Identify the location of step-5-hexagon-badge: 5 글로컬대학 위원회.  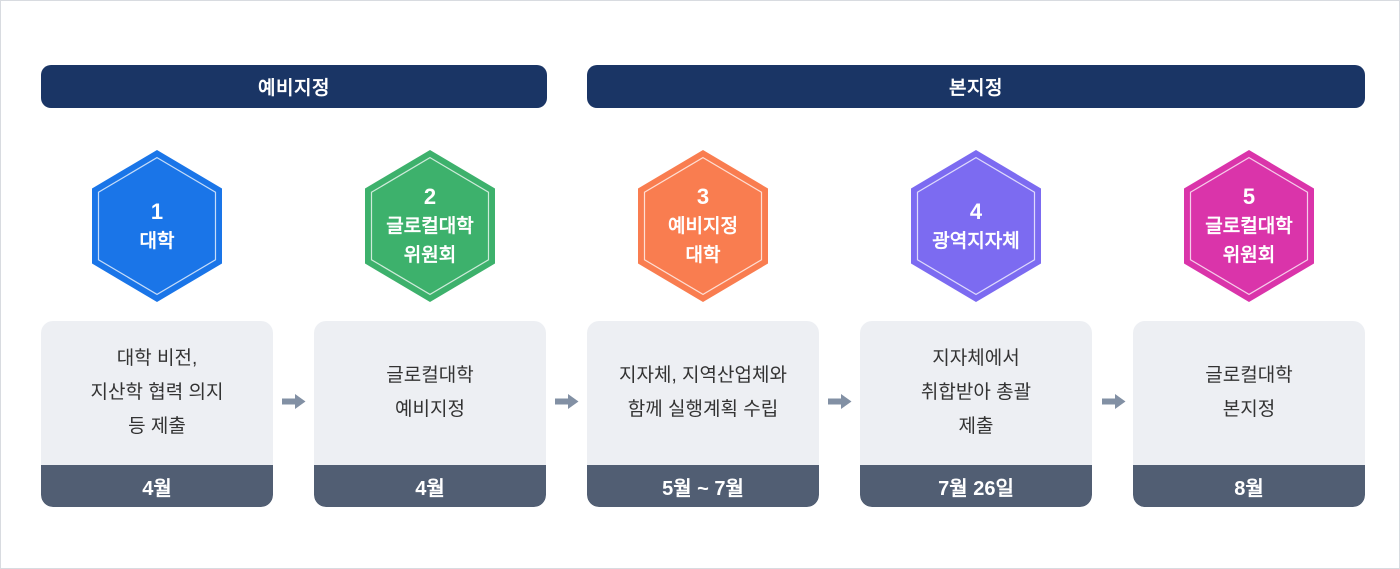
(1249, 226).